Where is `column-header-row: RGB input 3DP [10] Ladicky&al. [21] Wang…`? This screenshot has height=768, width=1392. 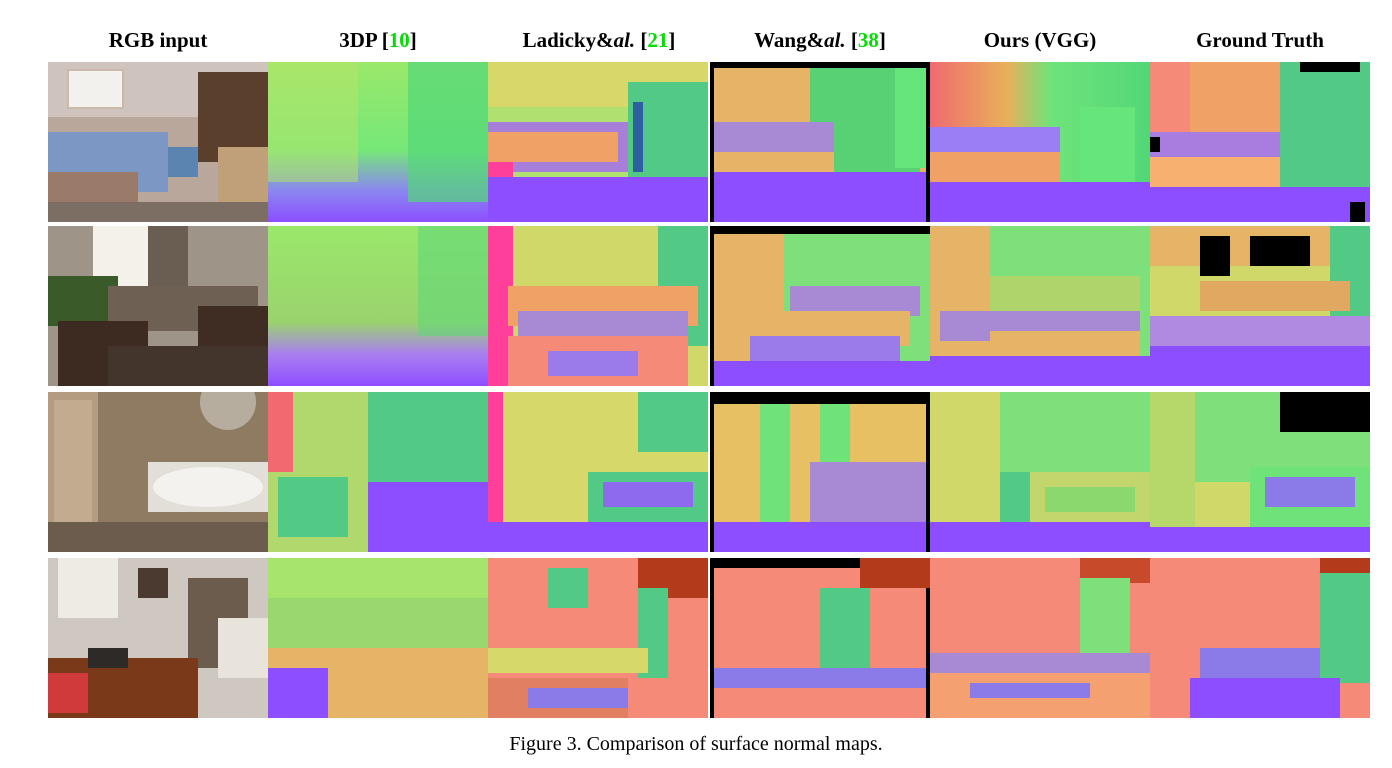
column-header-row: RGB input 3DP [10] Ladicky&al. [21] Wang… is located at coordinates (696, 40).